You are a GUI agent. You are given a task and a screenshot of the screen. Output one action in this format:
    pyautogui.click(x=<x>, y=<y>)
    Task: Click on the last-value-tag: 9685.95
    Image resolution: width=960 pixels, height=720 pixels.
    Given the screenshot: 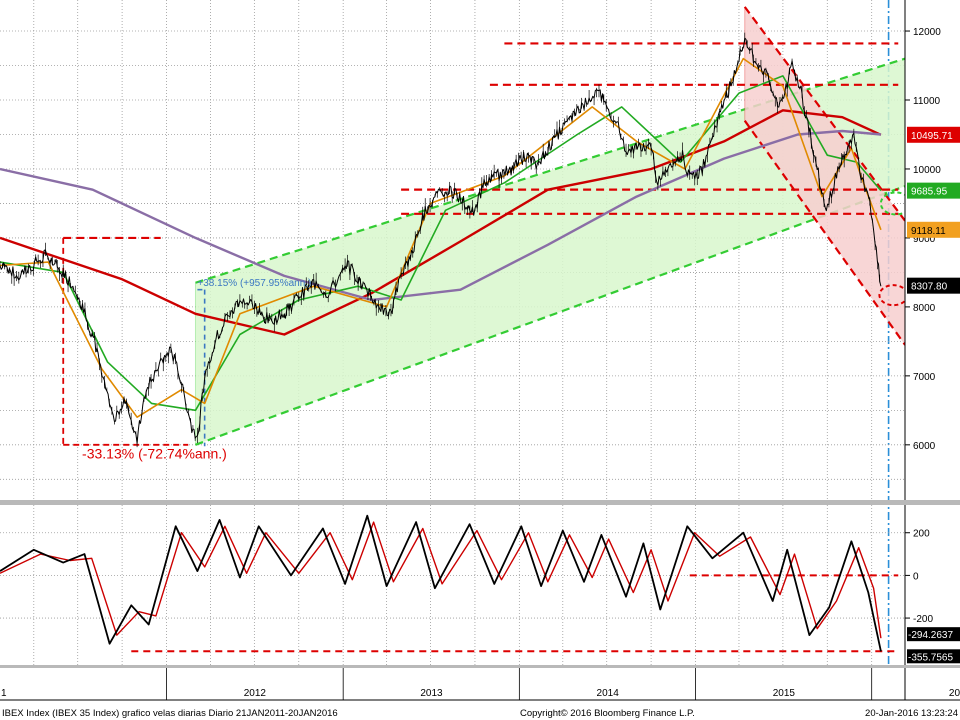 What is the action you would take?
    pyautogui.click(x=929, y=192)
    